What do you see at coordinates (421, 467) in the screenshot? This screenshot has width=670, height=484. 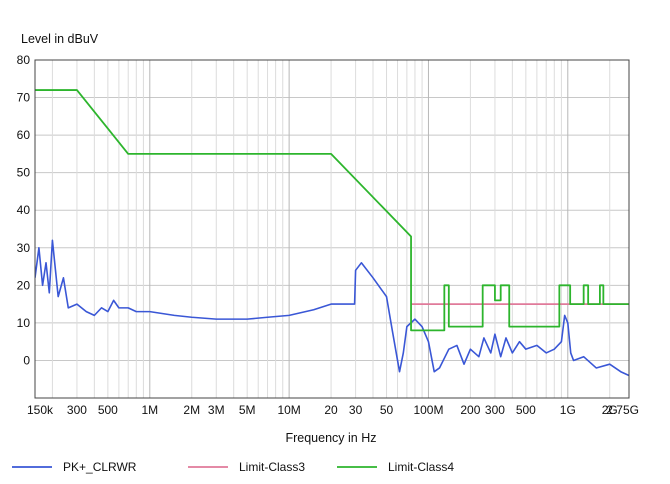 I see `legend-label: Limit-Class4` at bounding box center [421, 467].